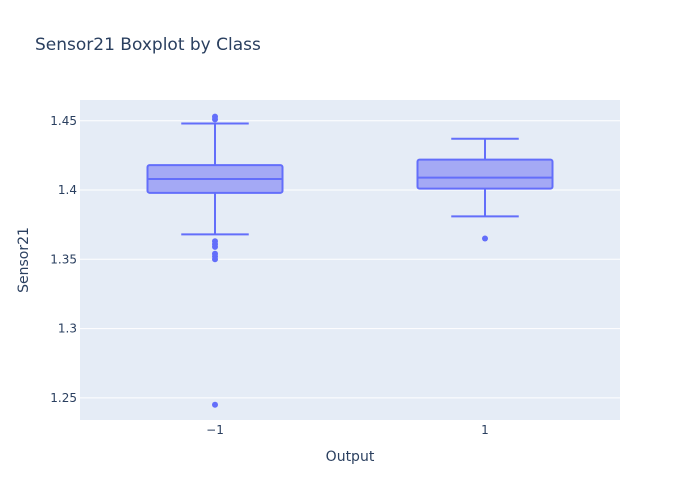 The width and height of the screenshot is (700, 500). What do you see at coordinates (63, 398) in the screenshot?
I see `y-tick-label: 1.25` at bounding box center [63, 398].